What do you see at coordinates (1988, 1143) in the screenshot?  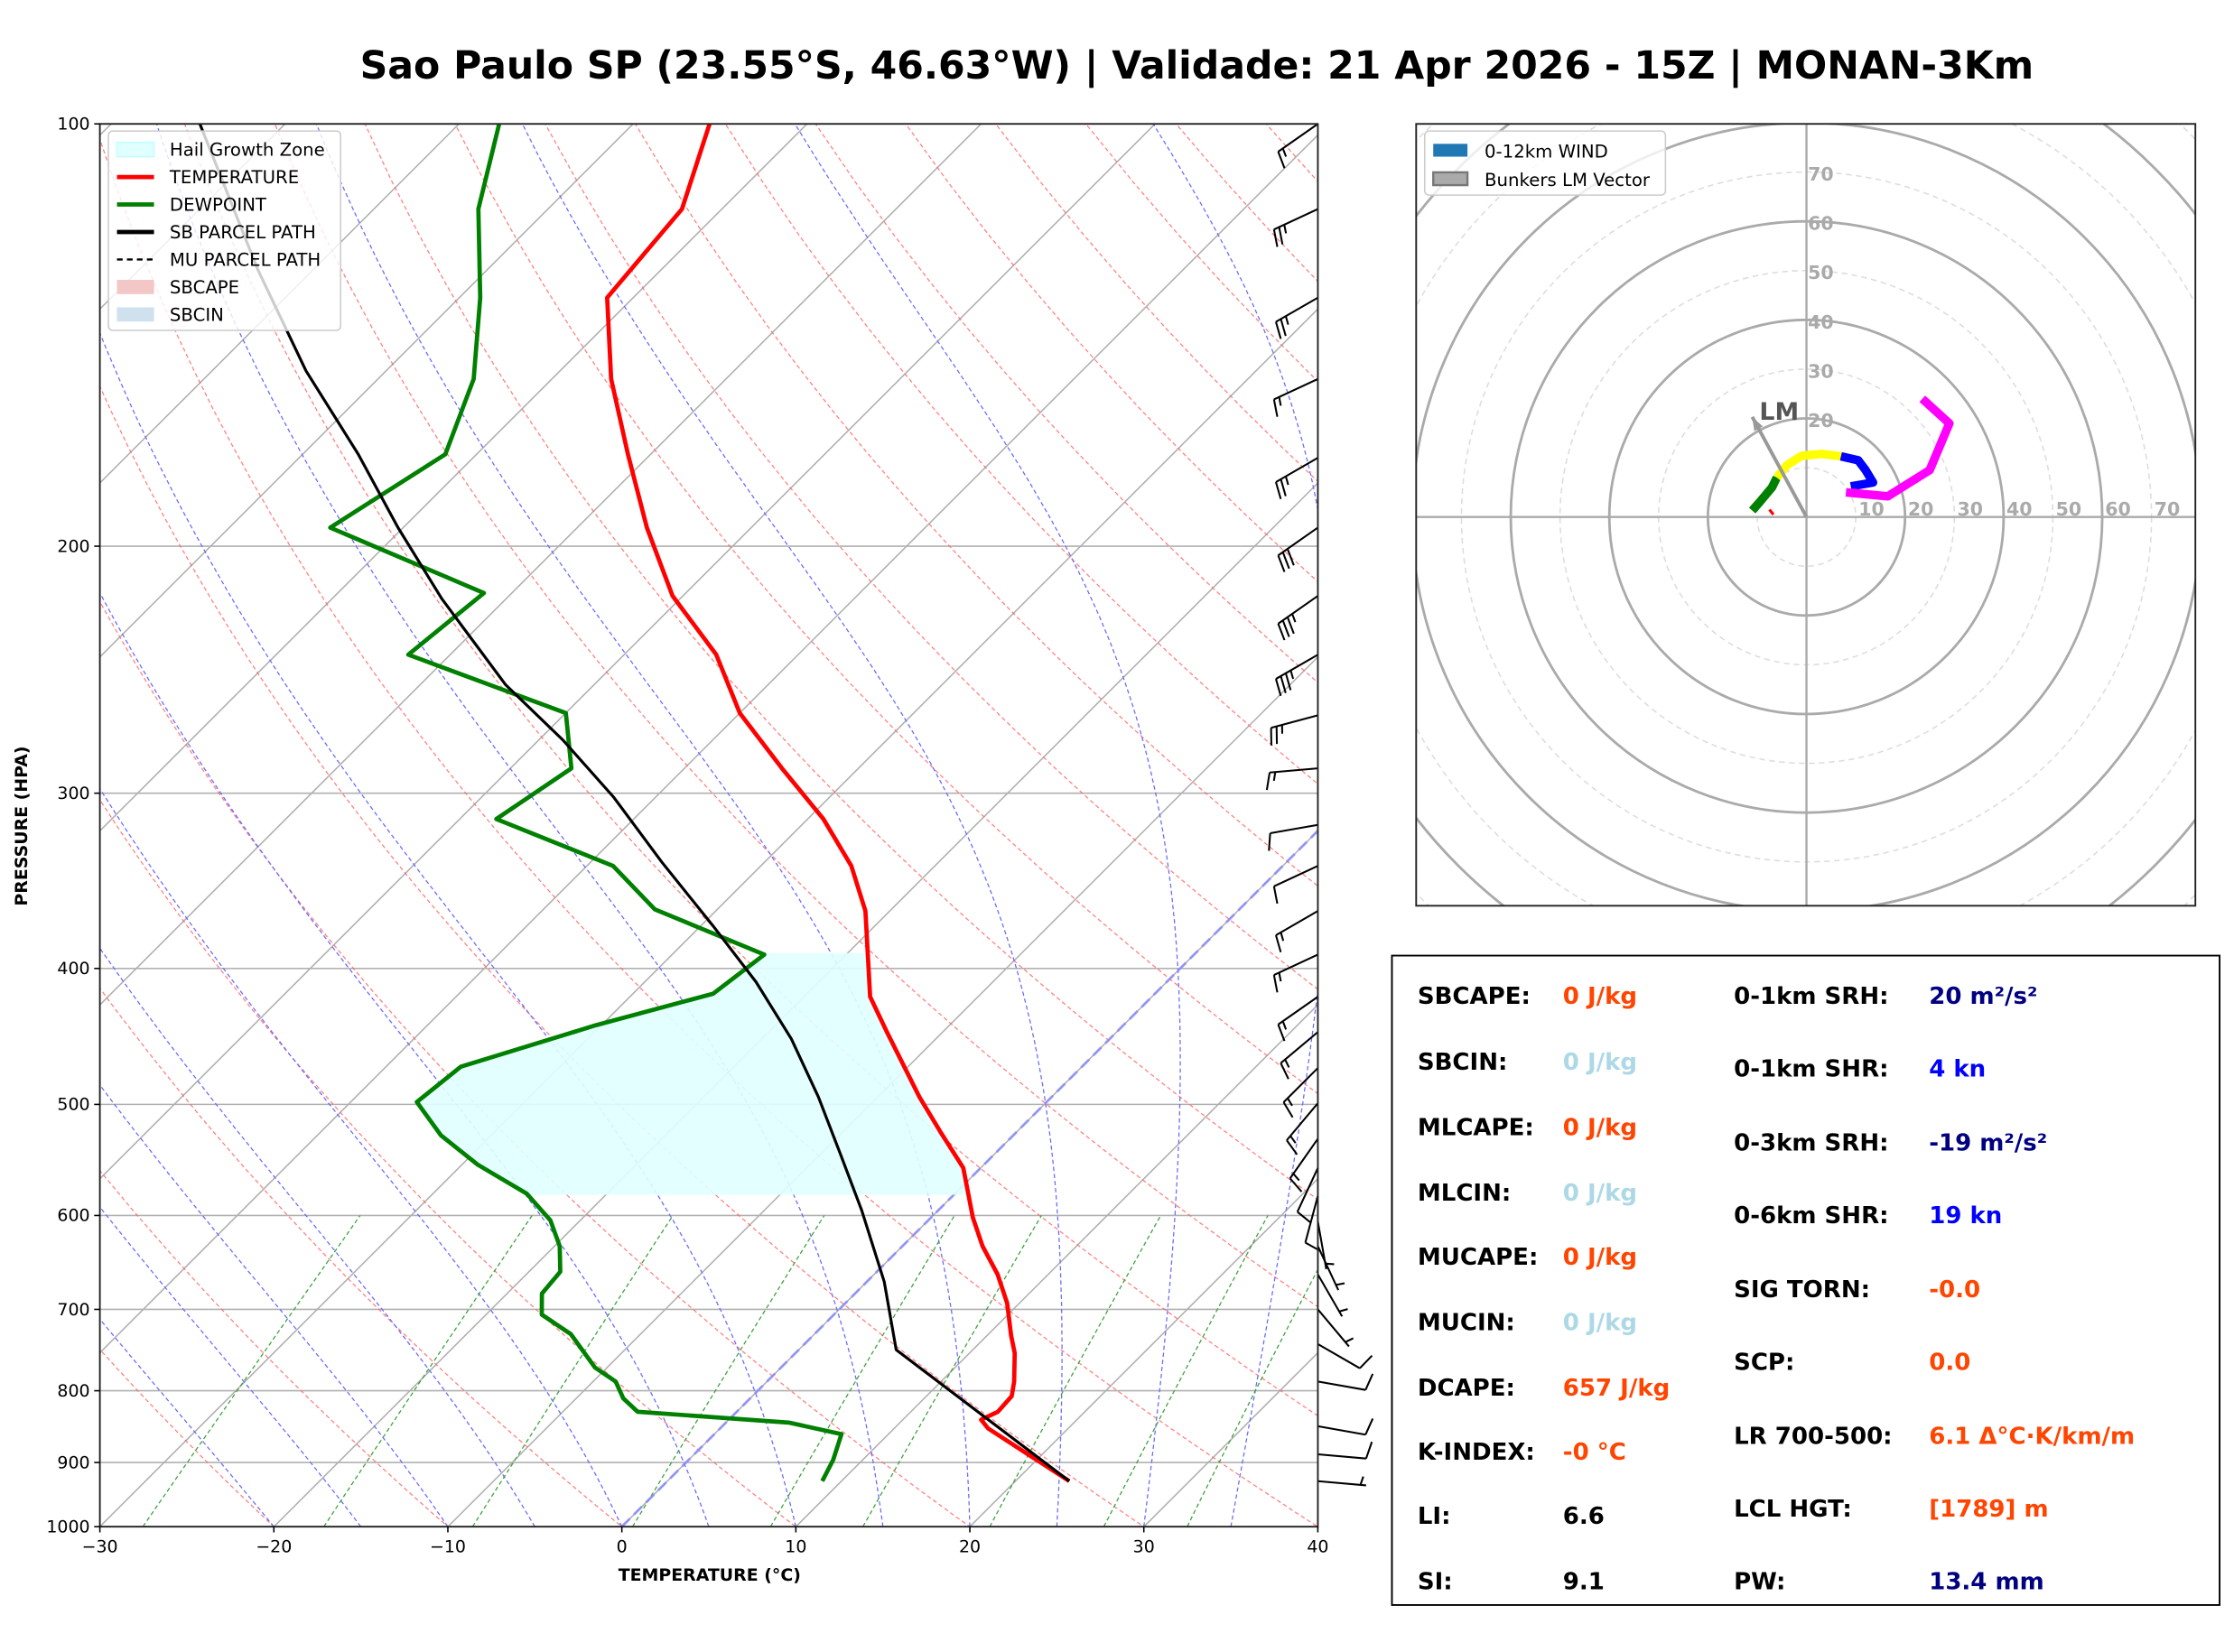 I see `stat-value: -19 m²/s²` at bounding box center [1988, 1143].